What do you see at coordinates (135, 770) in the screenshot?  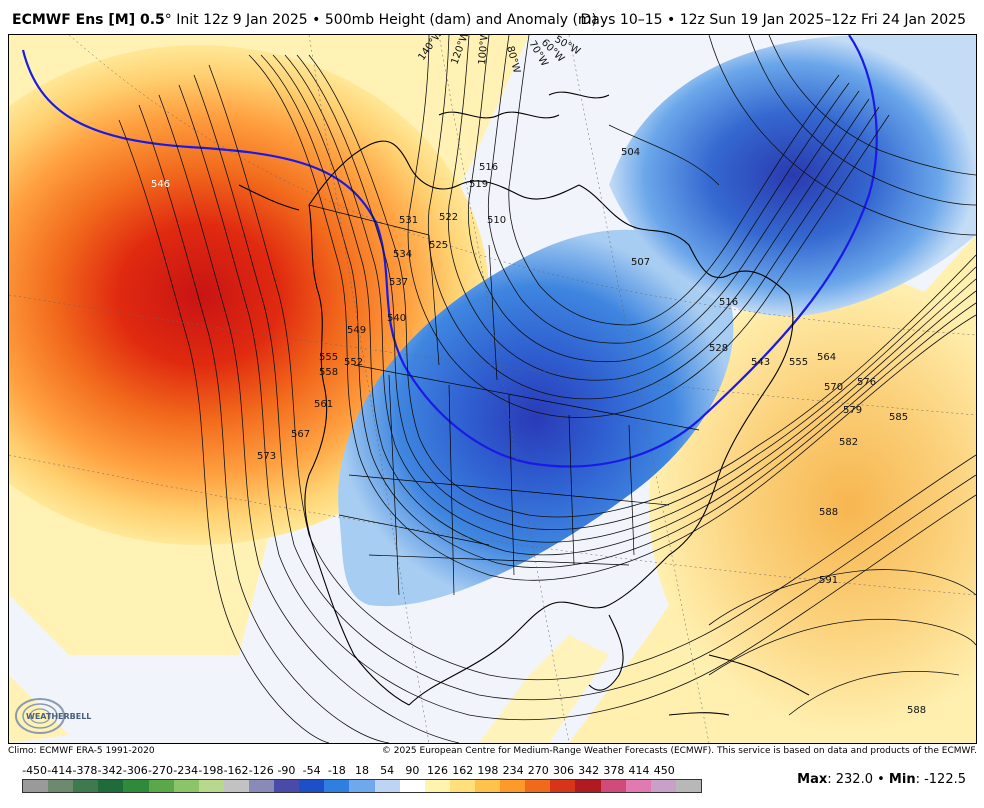 I see `colorbar-label: -306` at bounding box center [135, 770].